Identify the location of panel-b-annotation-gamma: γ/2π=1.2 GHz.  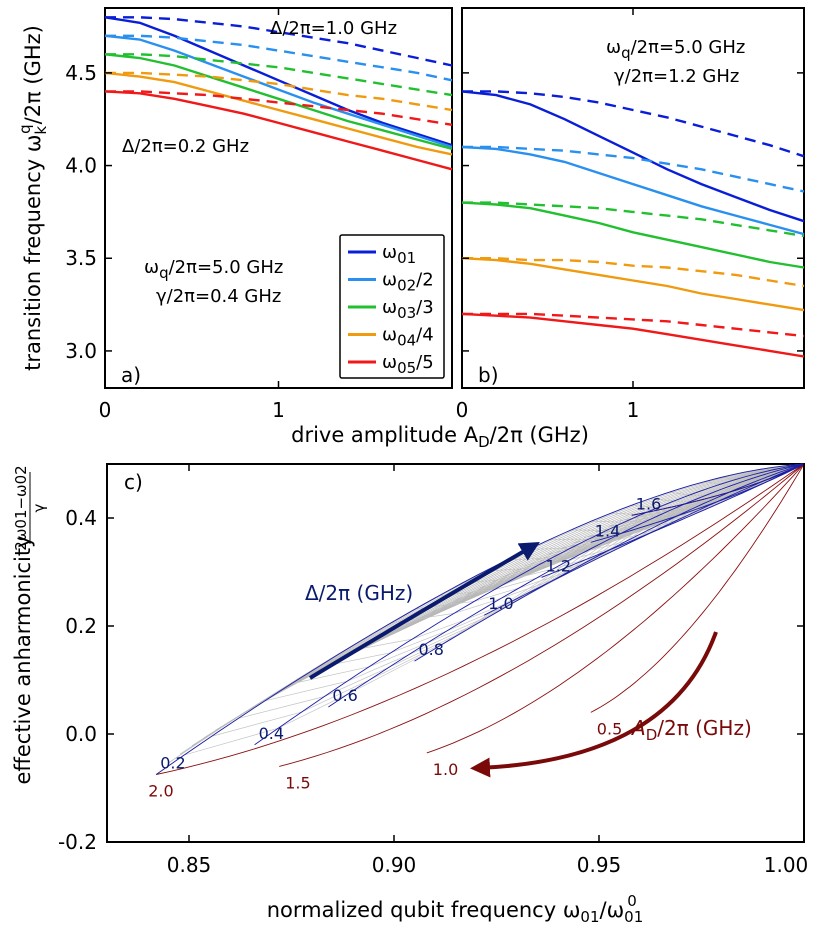
(676, 76).